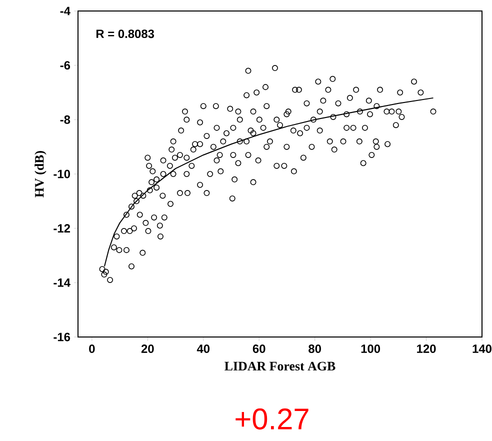 The image size is (492, 441). What do you see at coordinates (426, 348) in the screenshot?
I see `x-tick-label: 120` at bounding box center [426, 348].